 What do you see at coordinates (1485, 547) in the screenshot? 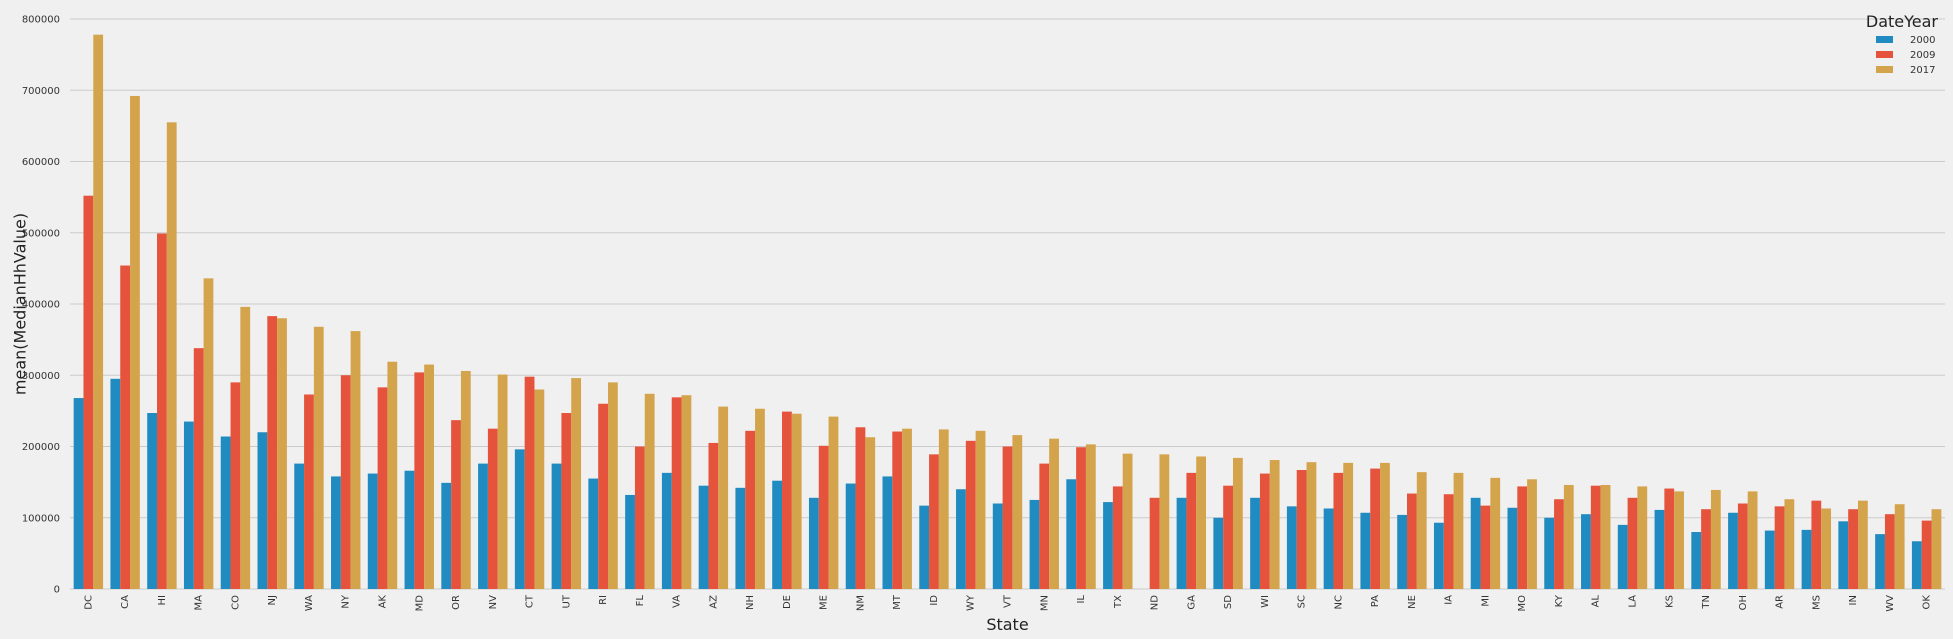
I see `bar-2009-MI` at bounding box center [1485, 547].